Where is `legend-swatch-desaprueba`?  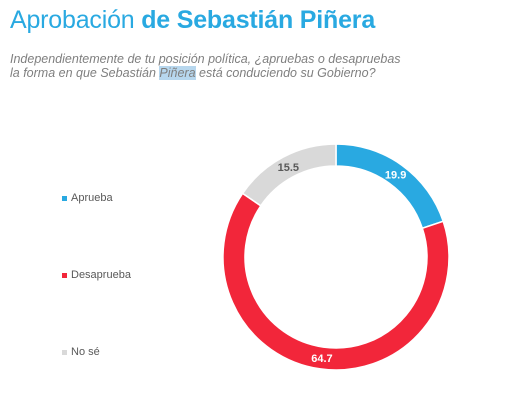 legend-swatch-desaprueba is located at coordinates (64, 275).